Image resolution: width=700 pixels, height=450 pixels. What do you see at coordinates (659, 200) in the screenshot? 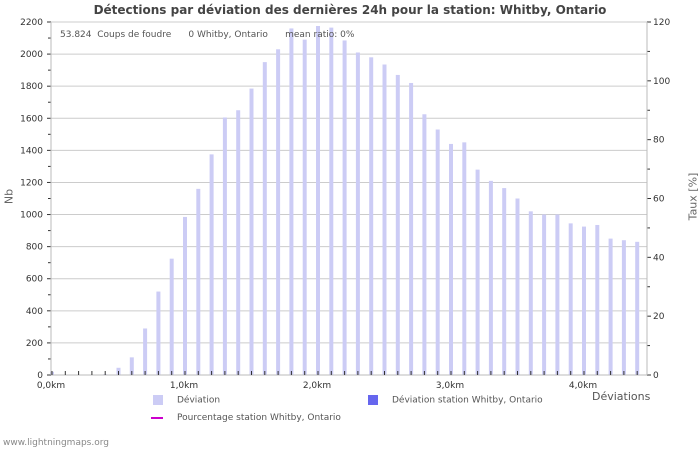
I see `svg-text: 60` at bounding box center [659, 200].